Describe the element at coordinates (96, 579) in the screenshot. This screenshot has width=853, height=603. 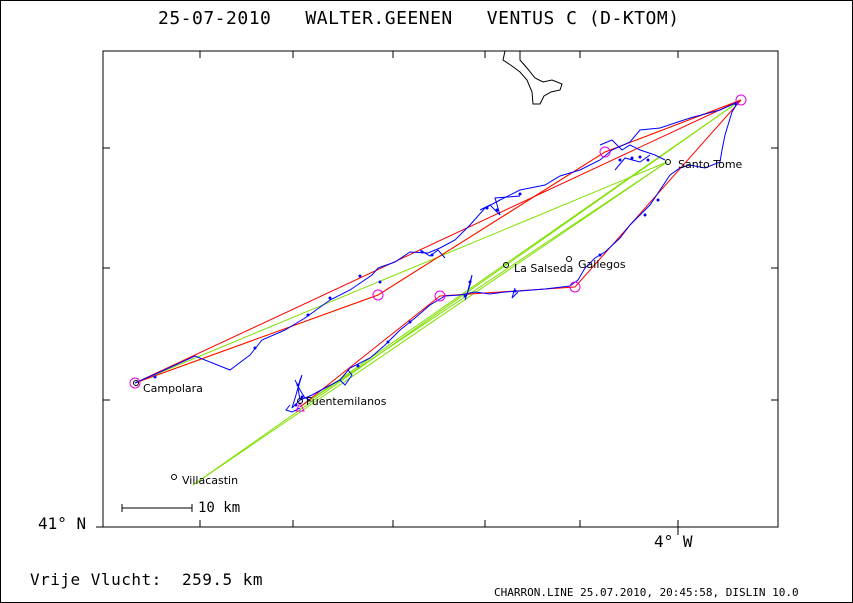
I see `distance-label: Vrije Vlucht:` at that location.